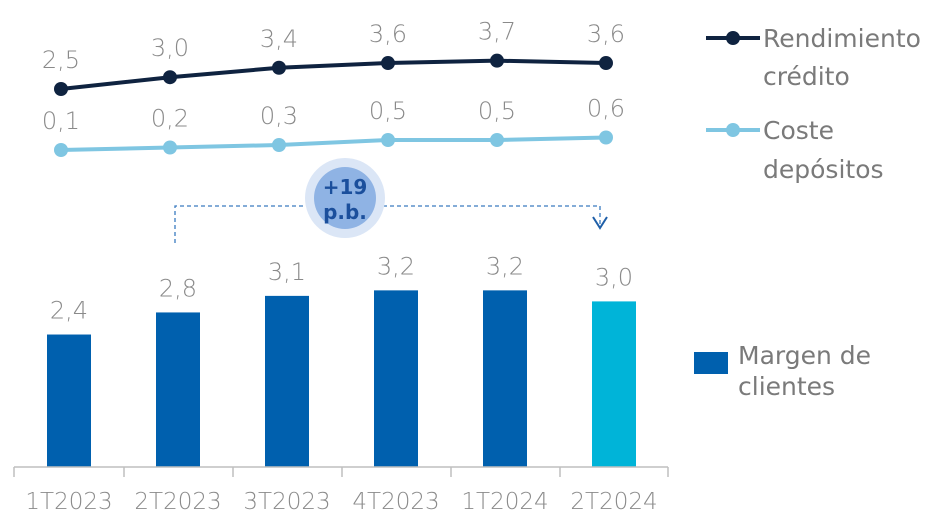  Describe the element at coordinates (170, 147) in the screenshot. I see `coste-depositos-point-2T2023` at that location.